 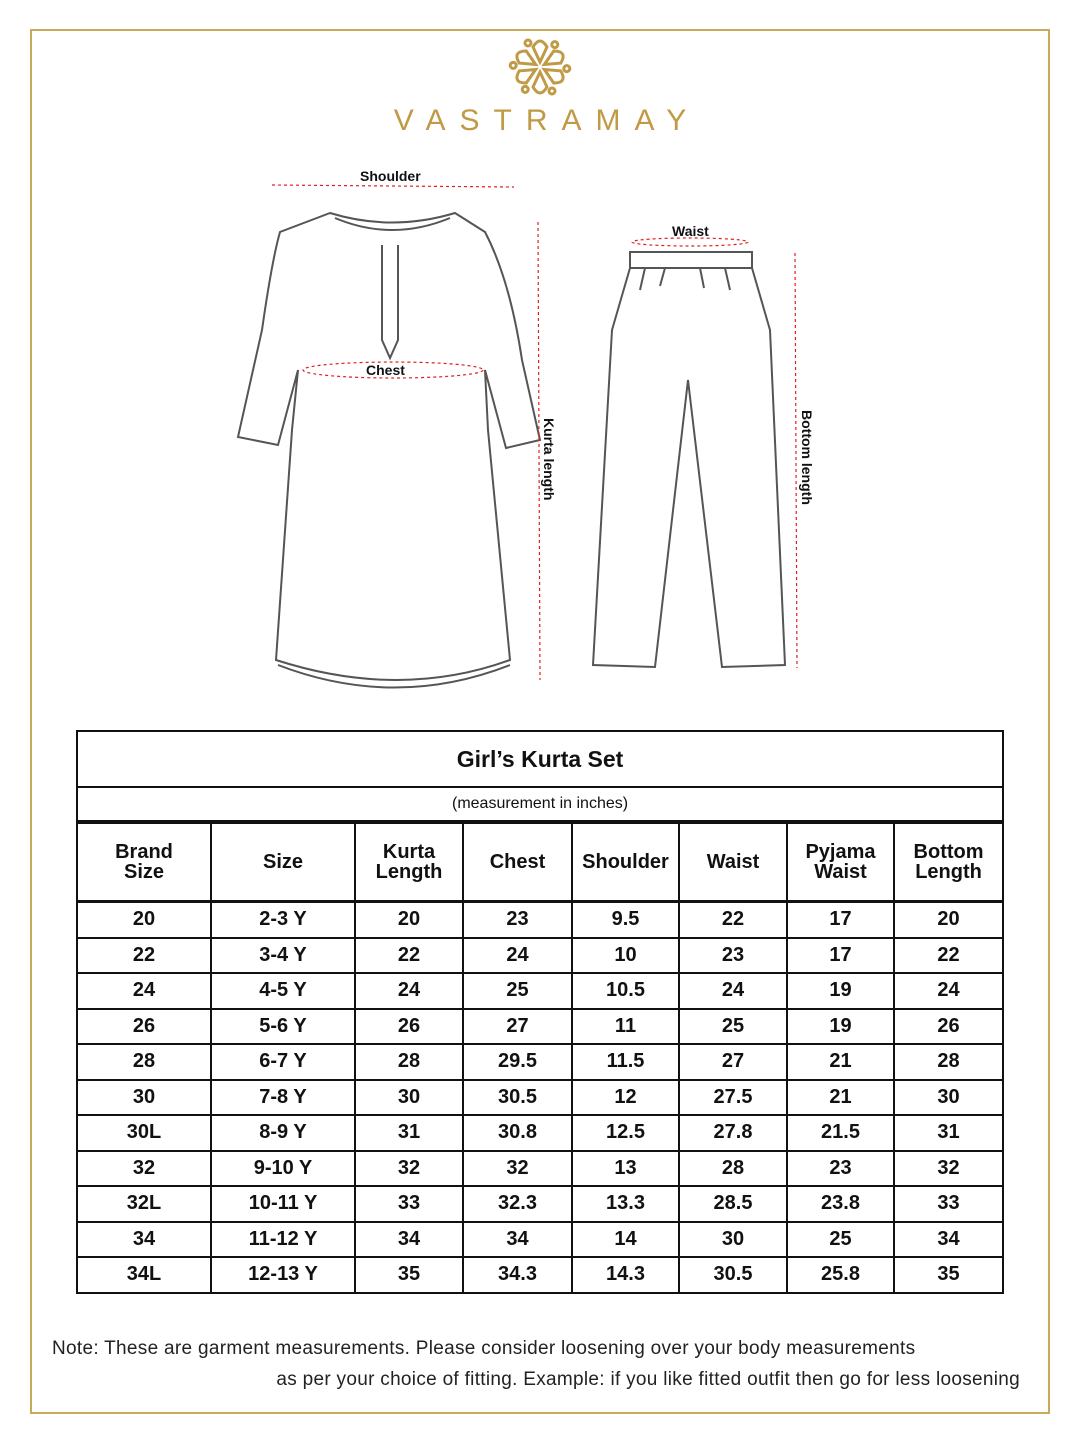 I want to click on table-cell: 9.5, so click(x=625, y=919).